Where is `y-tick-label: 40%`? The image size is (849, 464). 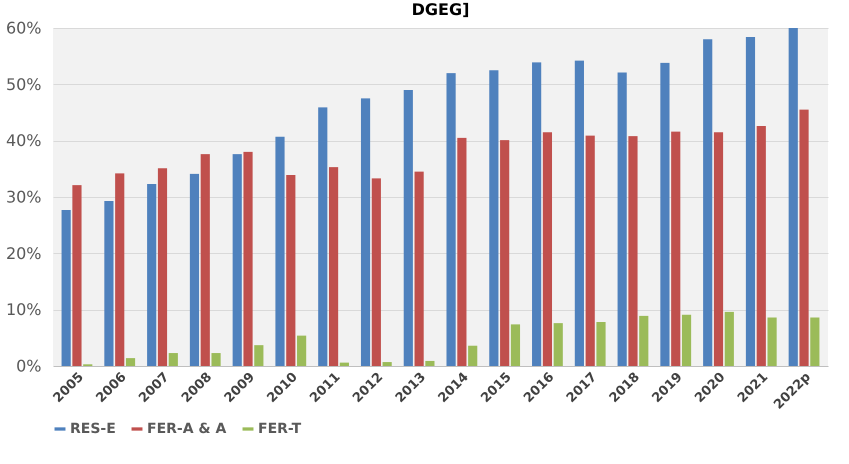
y-tick-label: 40% is located at coordinates (24, 140).